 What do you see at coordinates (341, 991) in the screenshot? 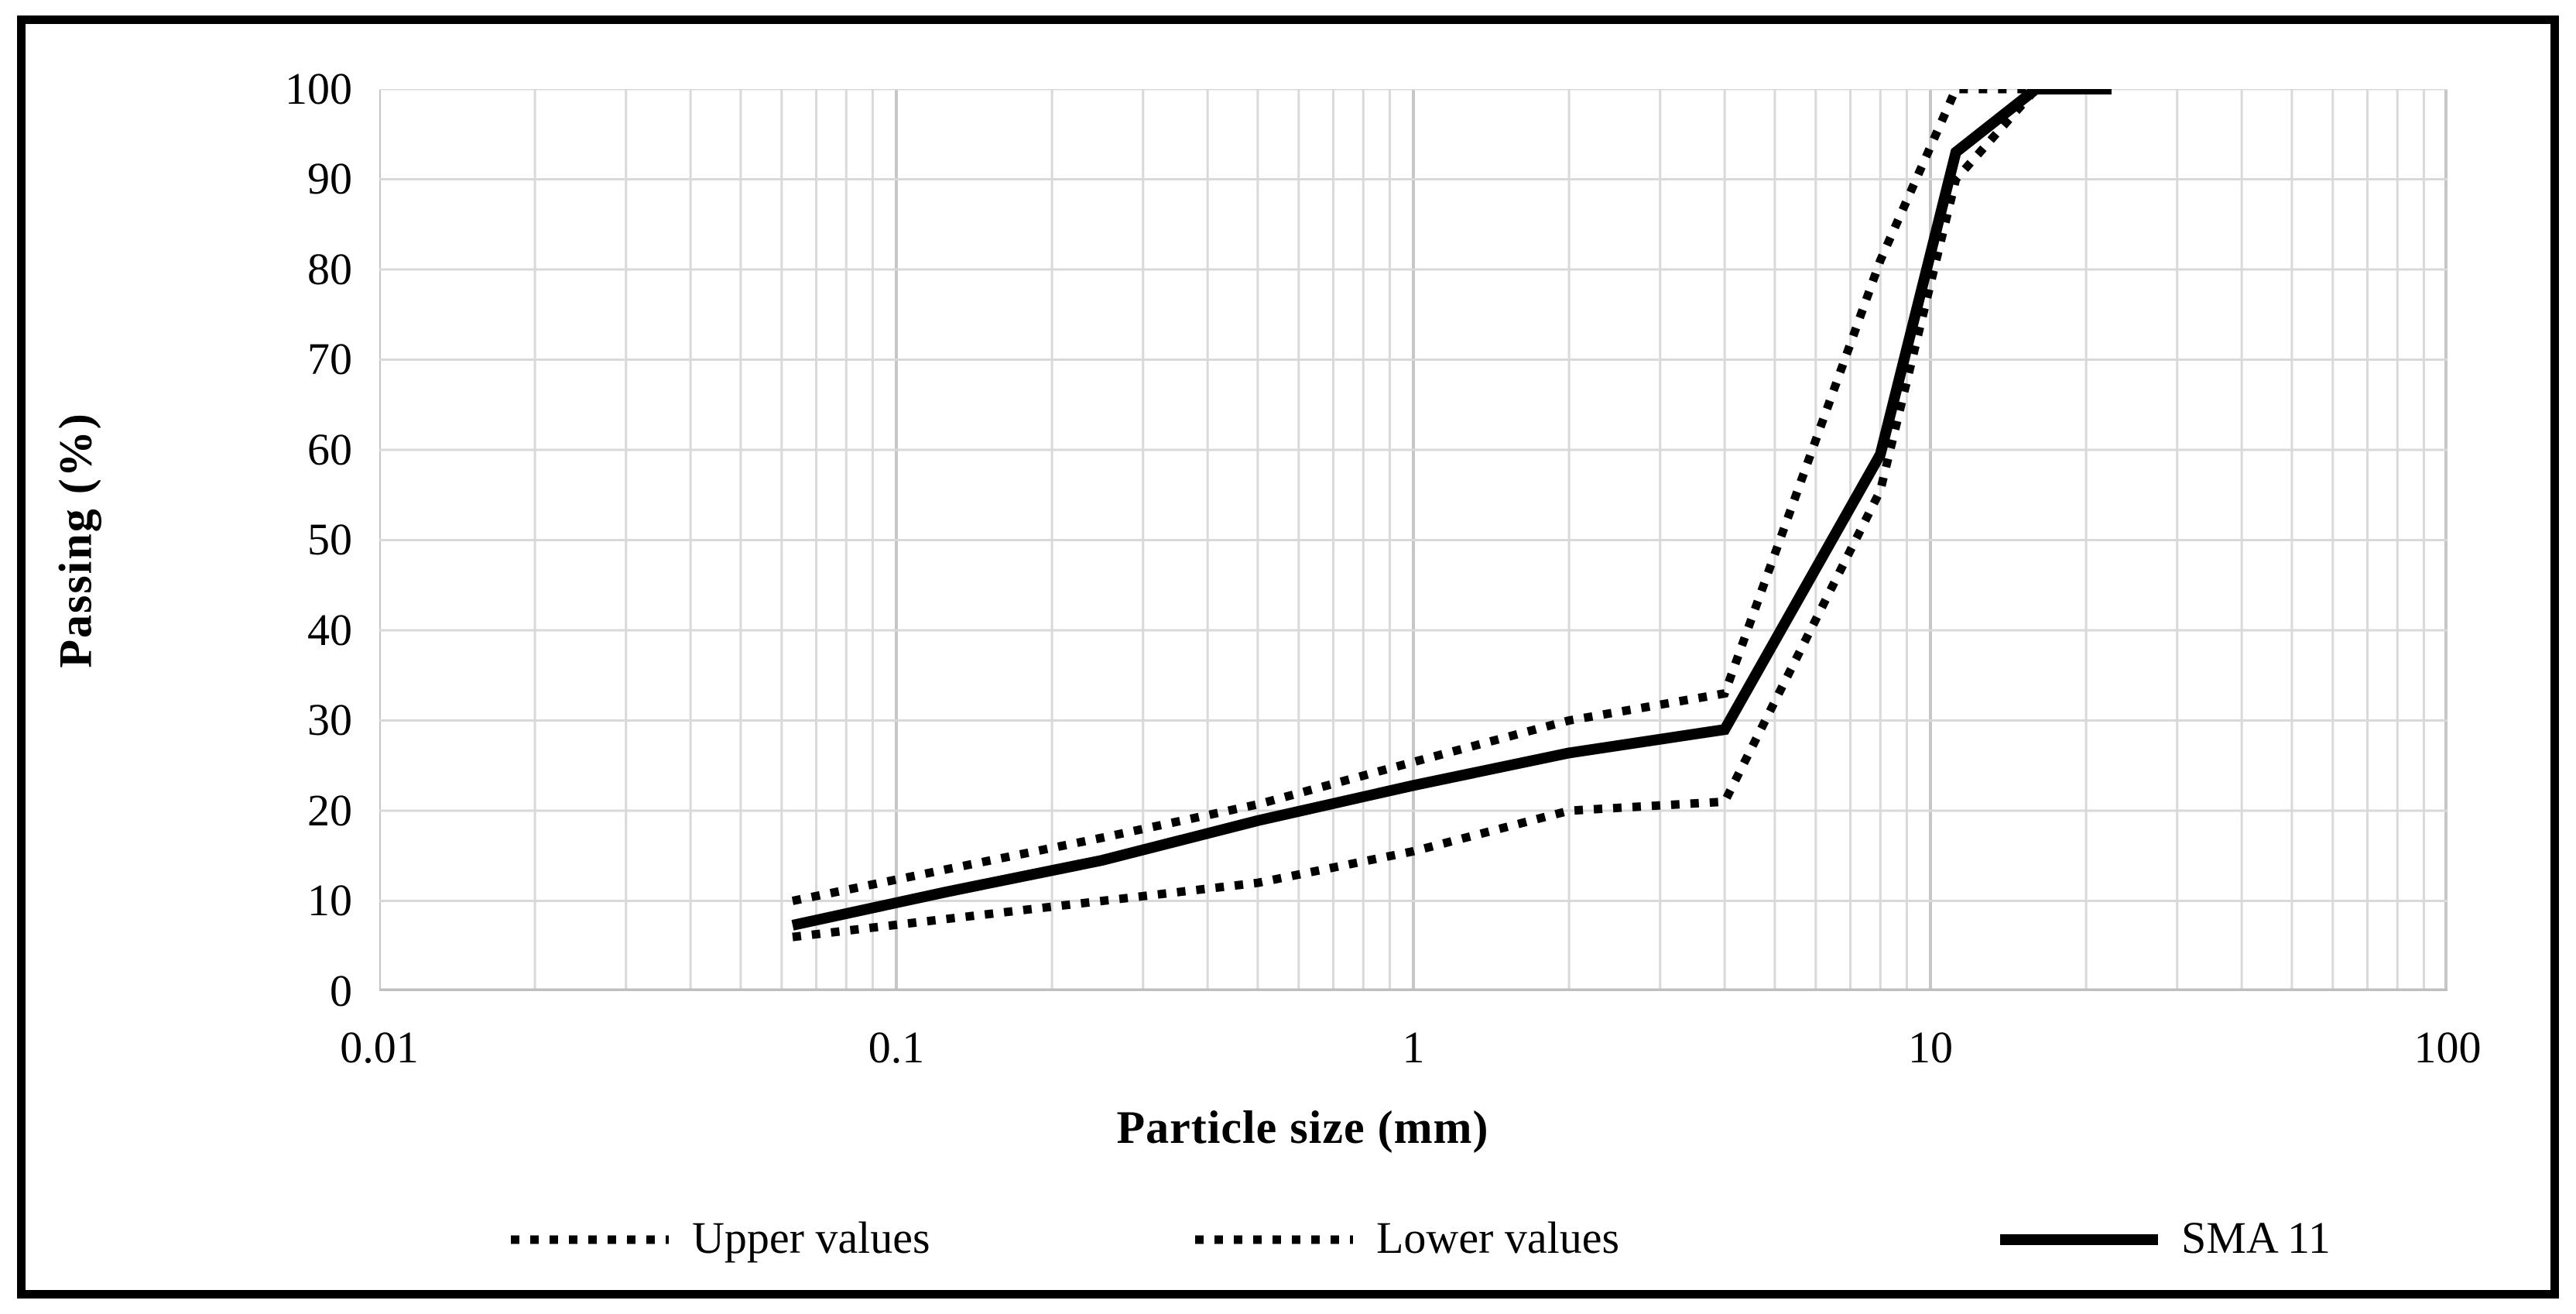
I see `y-tick-0: 0` at bounding box center [341, 991].